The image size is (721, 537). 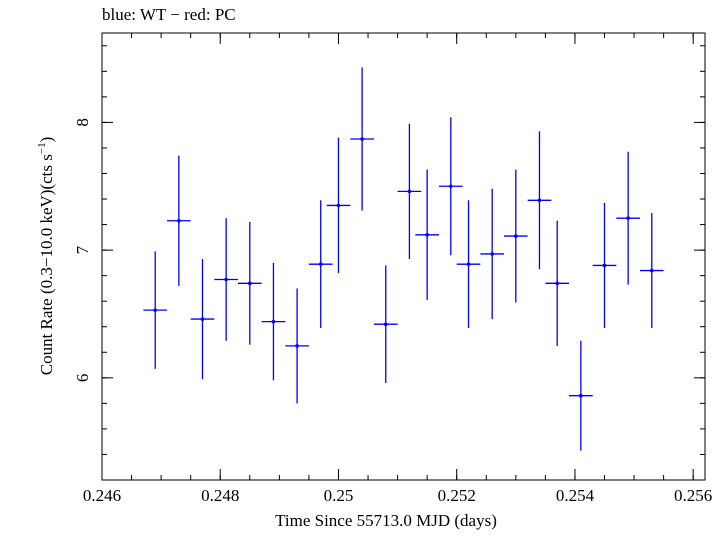 What do you see at coordinates (339, 495) in the screenshot?
I see `x-tick-label: 0.25` at bounding box center [339, 495].